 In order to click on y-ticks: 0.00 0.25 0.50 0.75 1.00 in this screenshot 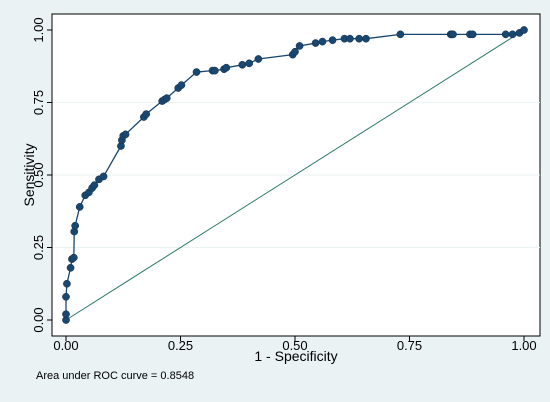, I will do `click(41, 175)`.